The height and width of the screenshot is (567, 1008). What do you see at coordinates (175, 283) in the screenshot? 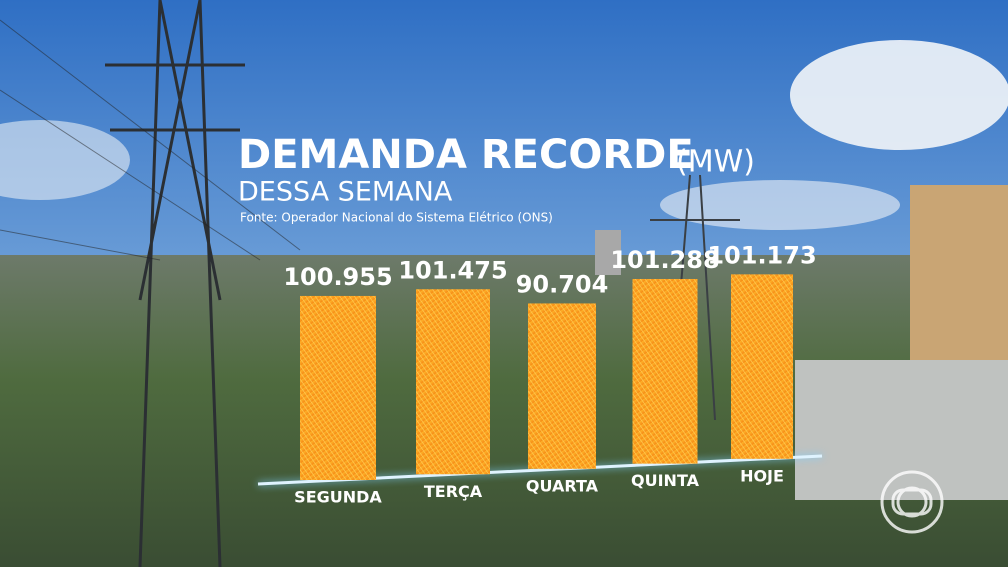
I see `power-tower` at bounding box center [175, 283].